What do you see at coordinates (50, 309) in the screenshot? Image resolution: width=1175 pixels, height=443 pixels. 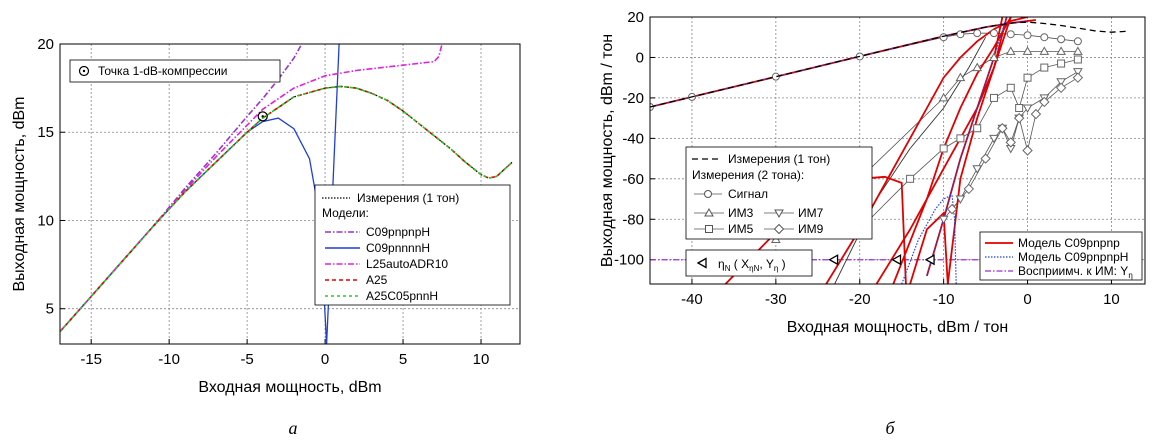 I see `y-tick-label-a: 5` at bounding box center [50, 309].